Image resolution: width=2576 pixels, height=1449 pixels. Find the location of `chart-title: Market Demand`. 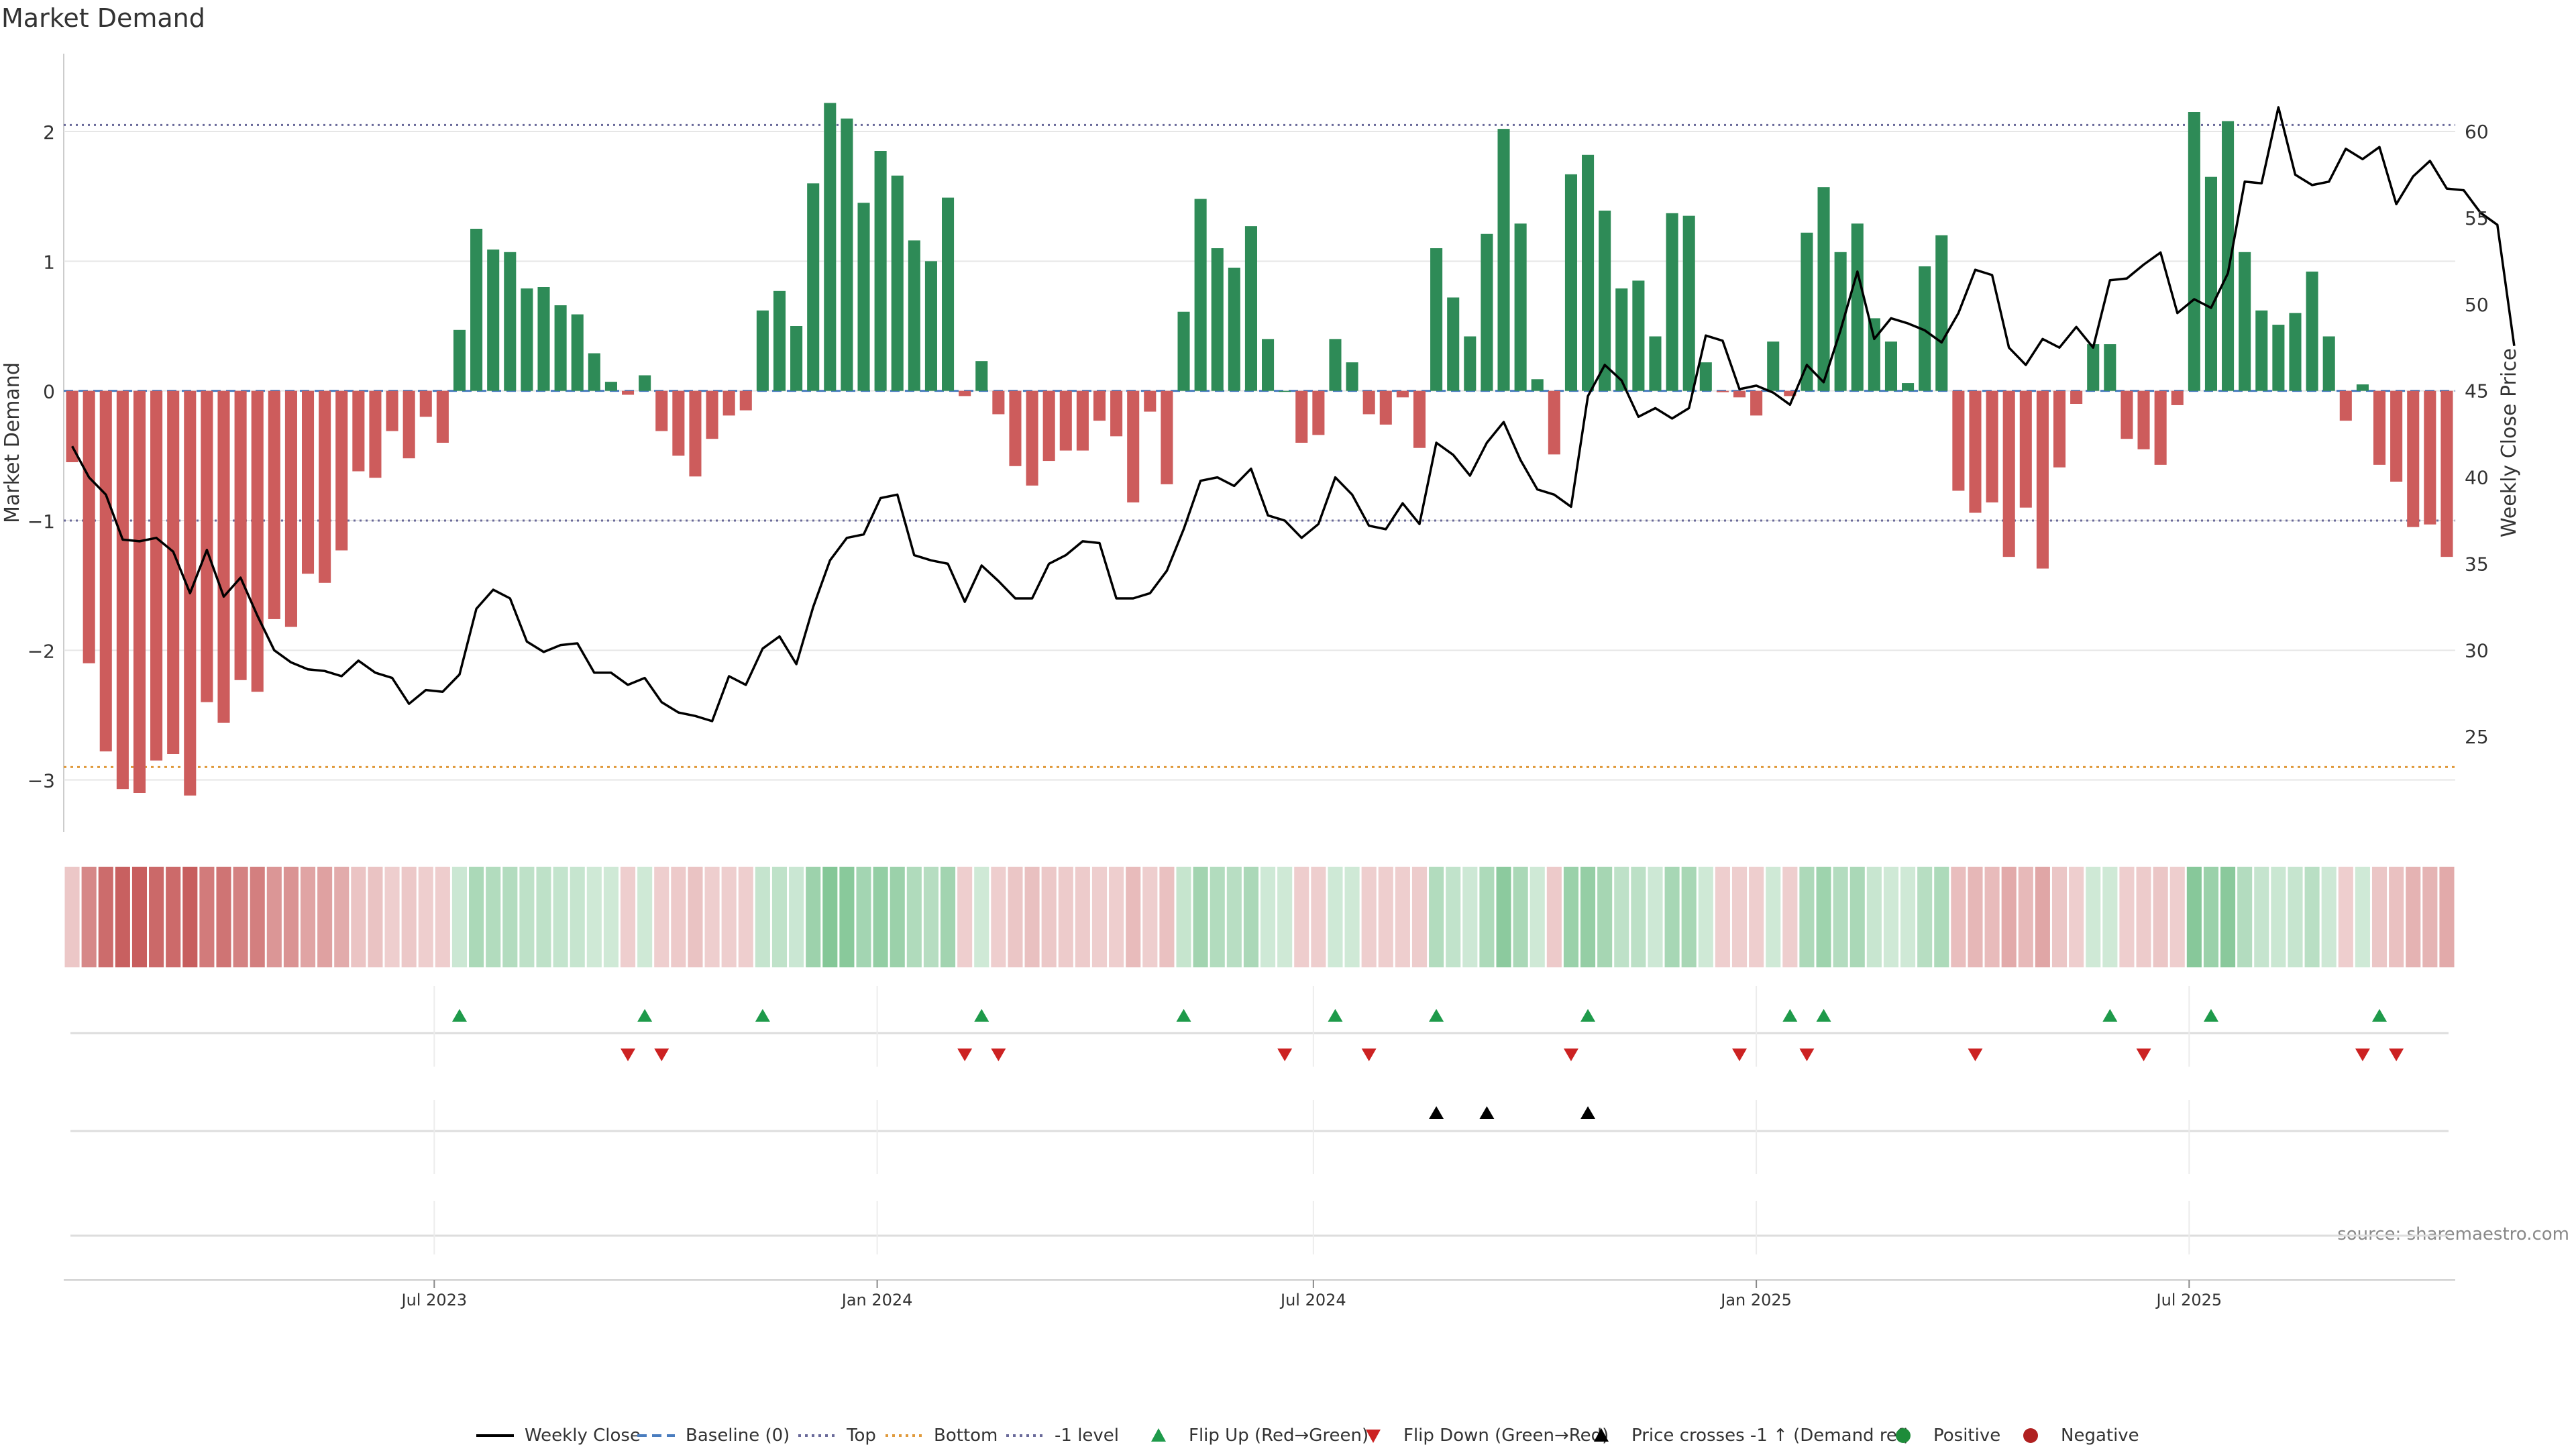

chart-title: Market Demand is located at coordinates (103, 18).